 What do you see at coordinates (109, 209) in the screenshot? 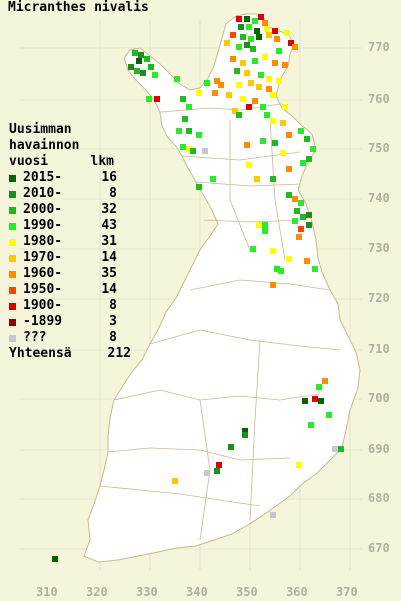
I see `legend-count: 32` at bounding box center [109, 209].